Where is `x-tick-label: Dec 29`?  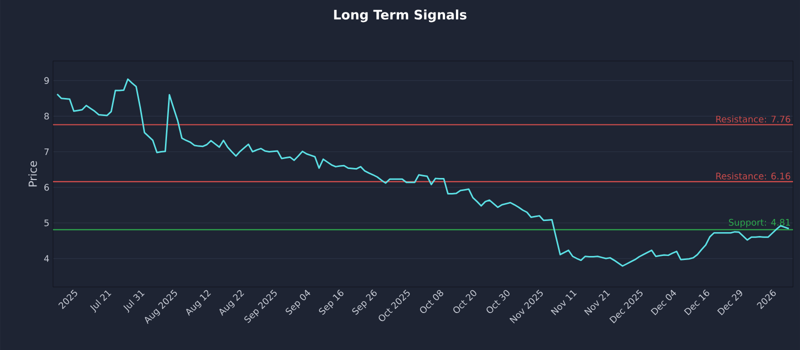 x-tick-label: Dec 29 is located at coordinates (729, 303).